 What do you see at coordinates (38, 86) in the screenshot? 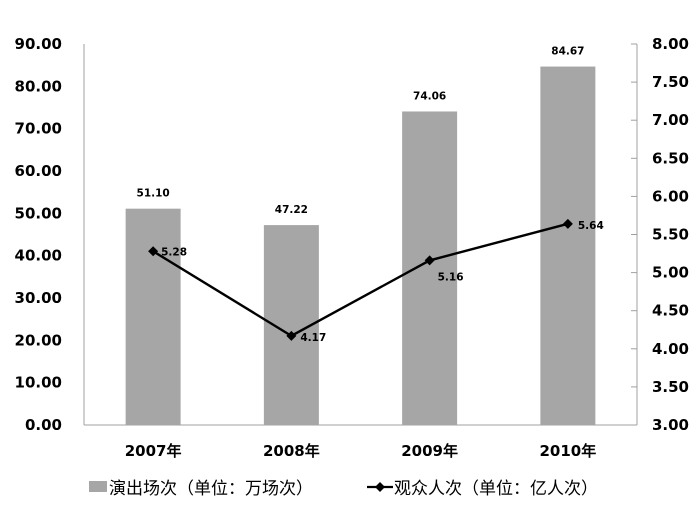
I see `left-axis-tick-label: 80.00` at bounding box center [38, 86].